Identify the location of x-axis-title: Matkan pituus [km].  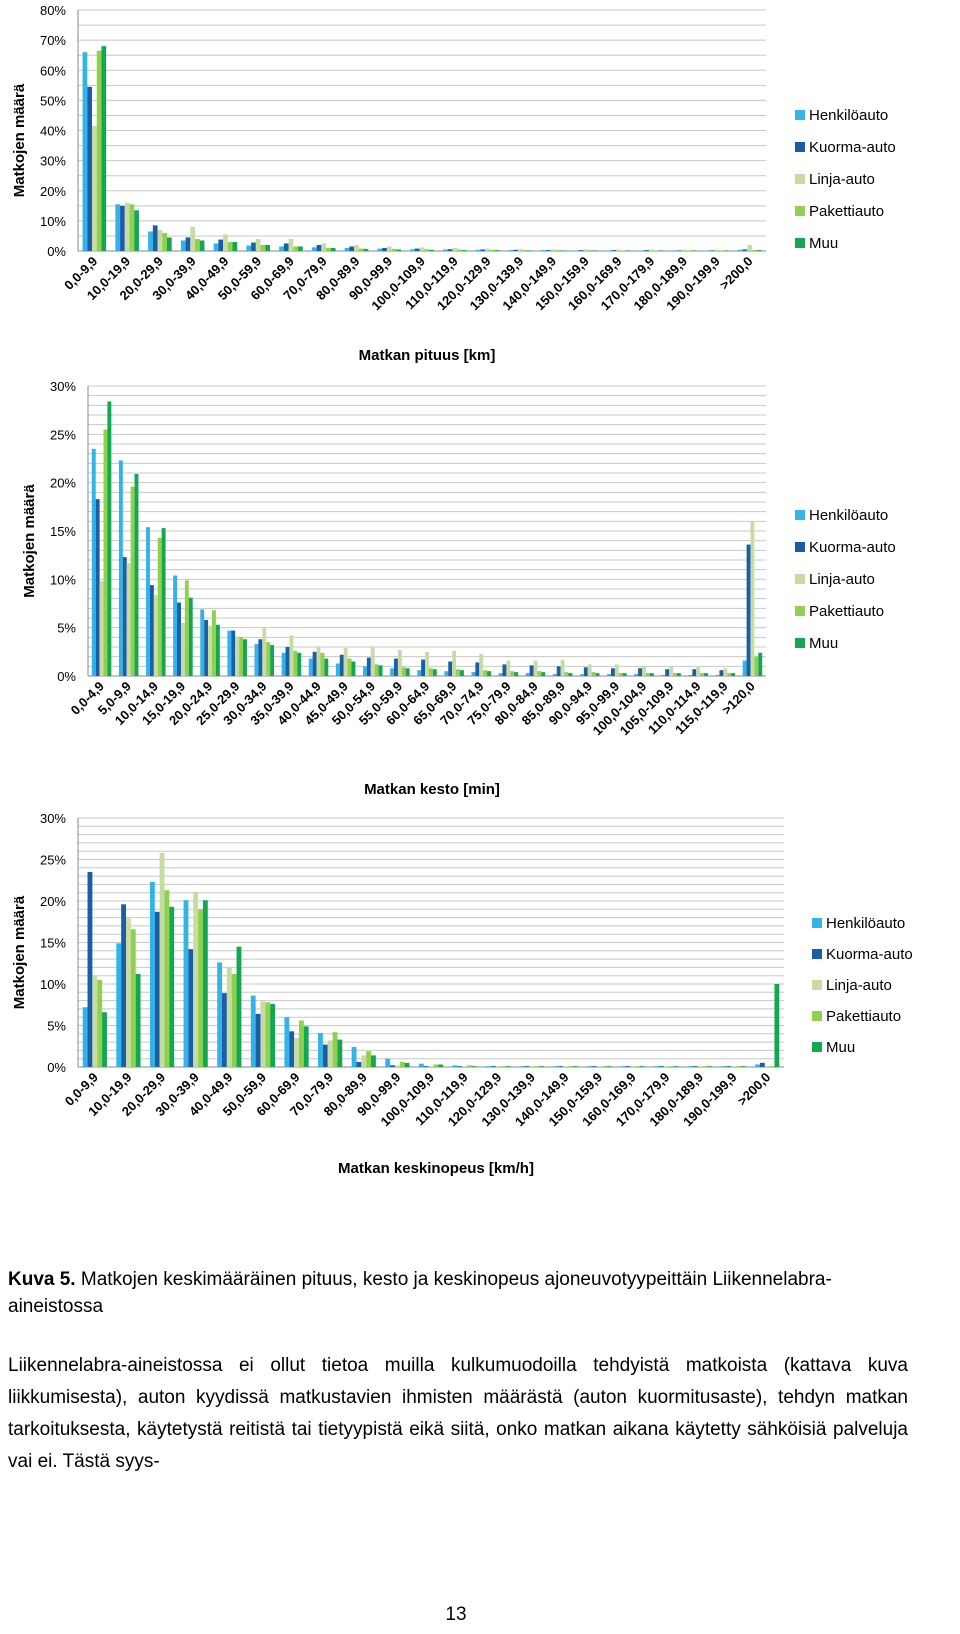
(427, 355).